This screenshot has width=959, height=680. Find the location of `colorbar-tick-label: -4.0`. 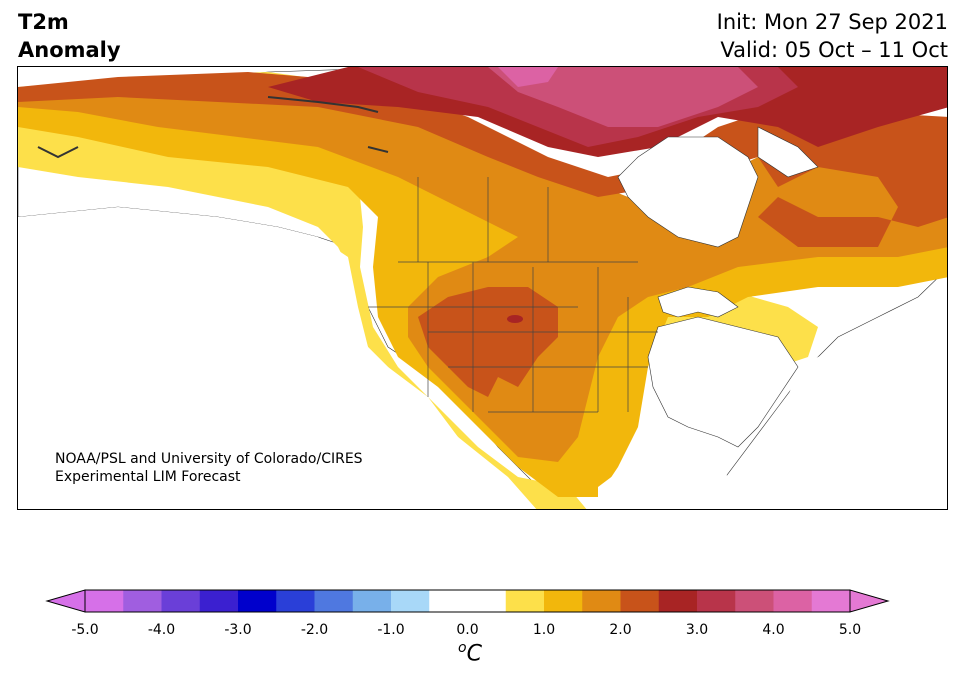

colorbar-tick-label: -4.0 is located at coordinates (161, 630).